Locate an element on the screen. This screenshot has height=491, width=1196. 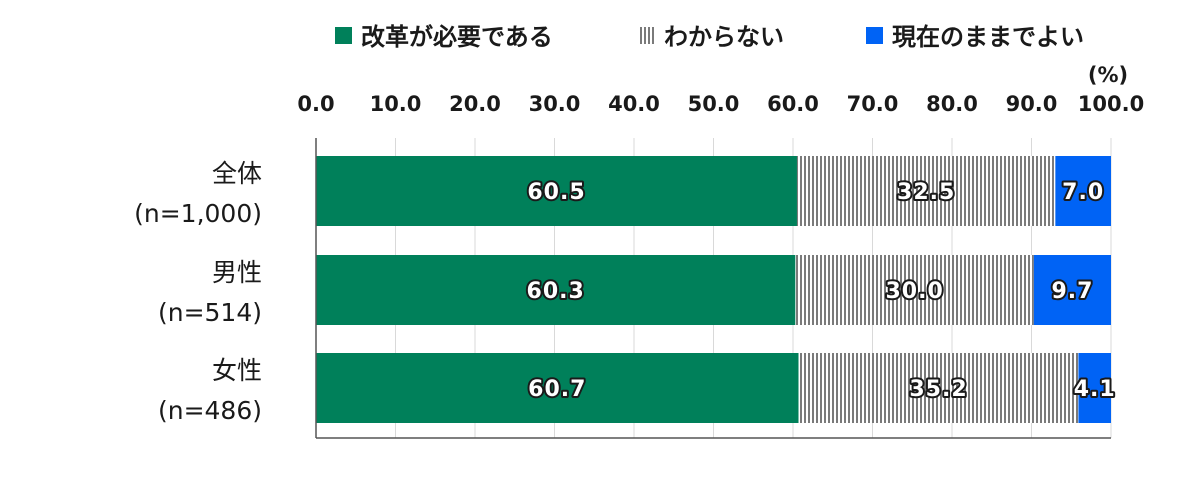
x-tick-label: 60.0 is located at coordinates (793, 104).